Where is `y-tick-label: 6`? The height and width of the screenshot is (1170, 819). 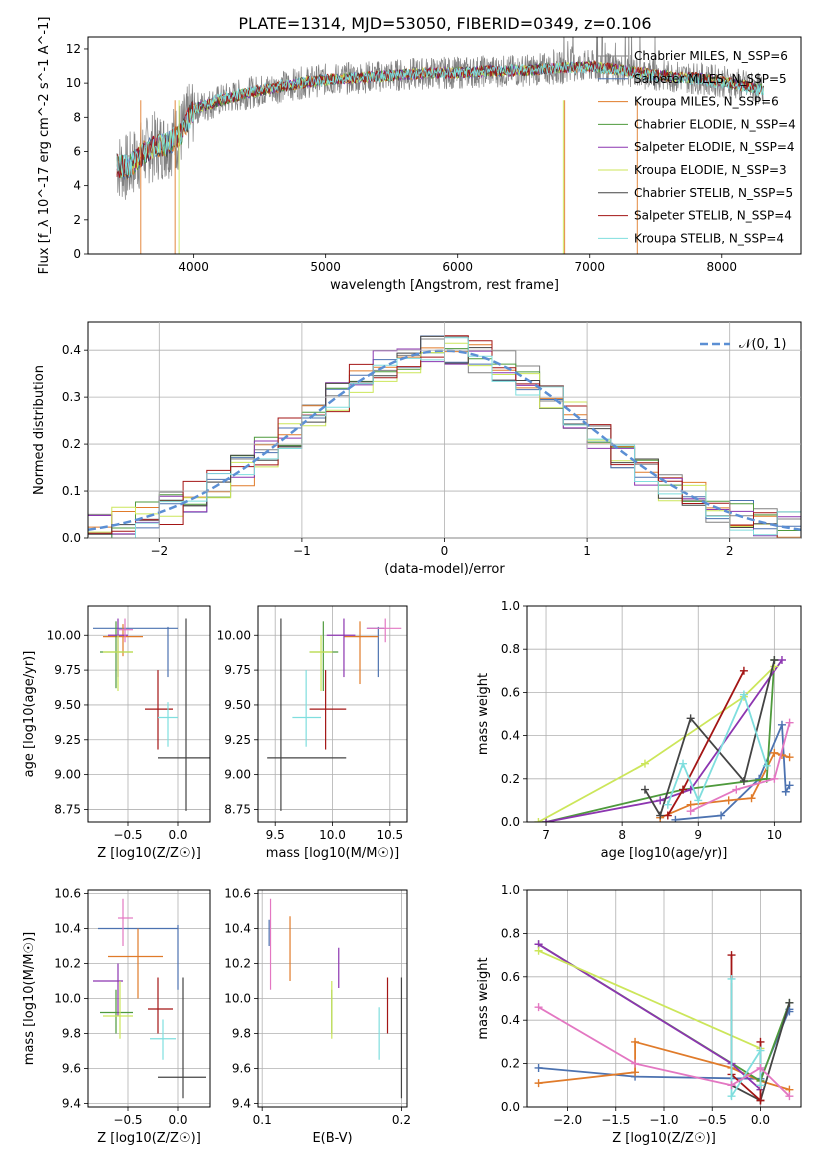
y-tick-label: 6 is located at coordinates (77, 151).